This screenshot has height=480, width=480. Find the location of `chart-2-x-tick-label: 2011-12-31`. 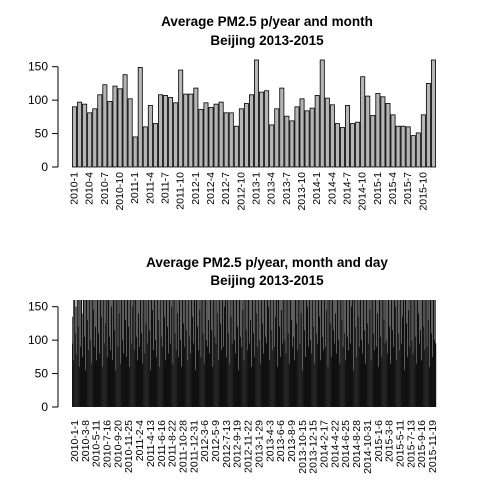

chart-2-x-tick-label: 2011-12-31 is located at coordinates (194, 446).